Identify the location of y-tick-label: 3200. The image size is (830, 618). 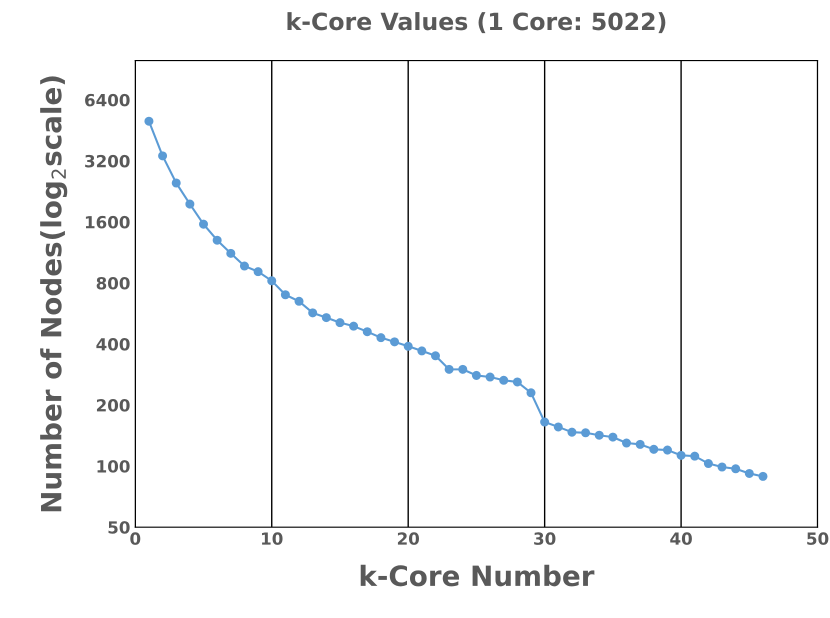
(107, 161).